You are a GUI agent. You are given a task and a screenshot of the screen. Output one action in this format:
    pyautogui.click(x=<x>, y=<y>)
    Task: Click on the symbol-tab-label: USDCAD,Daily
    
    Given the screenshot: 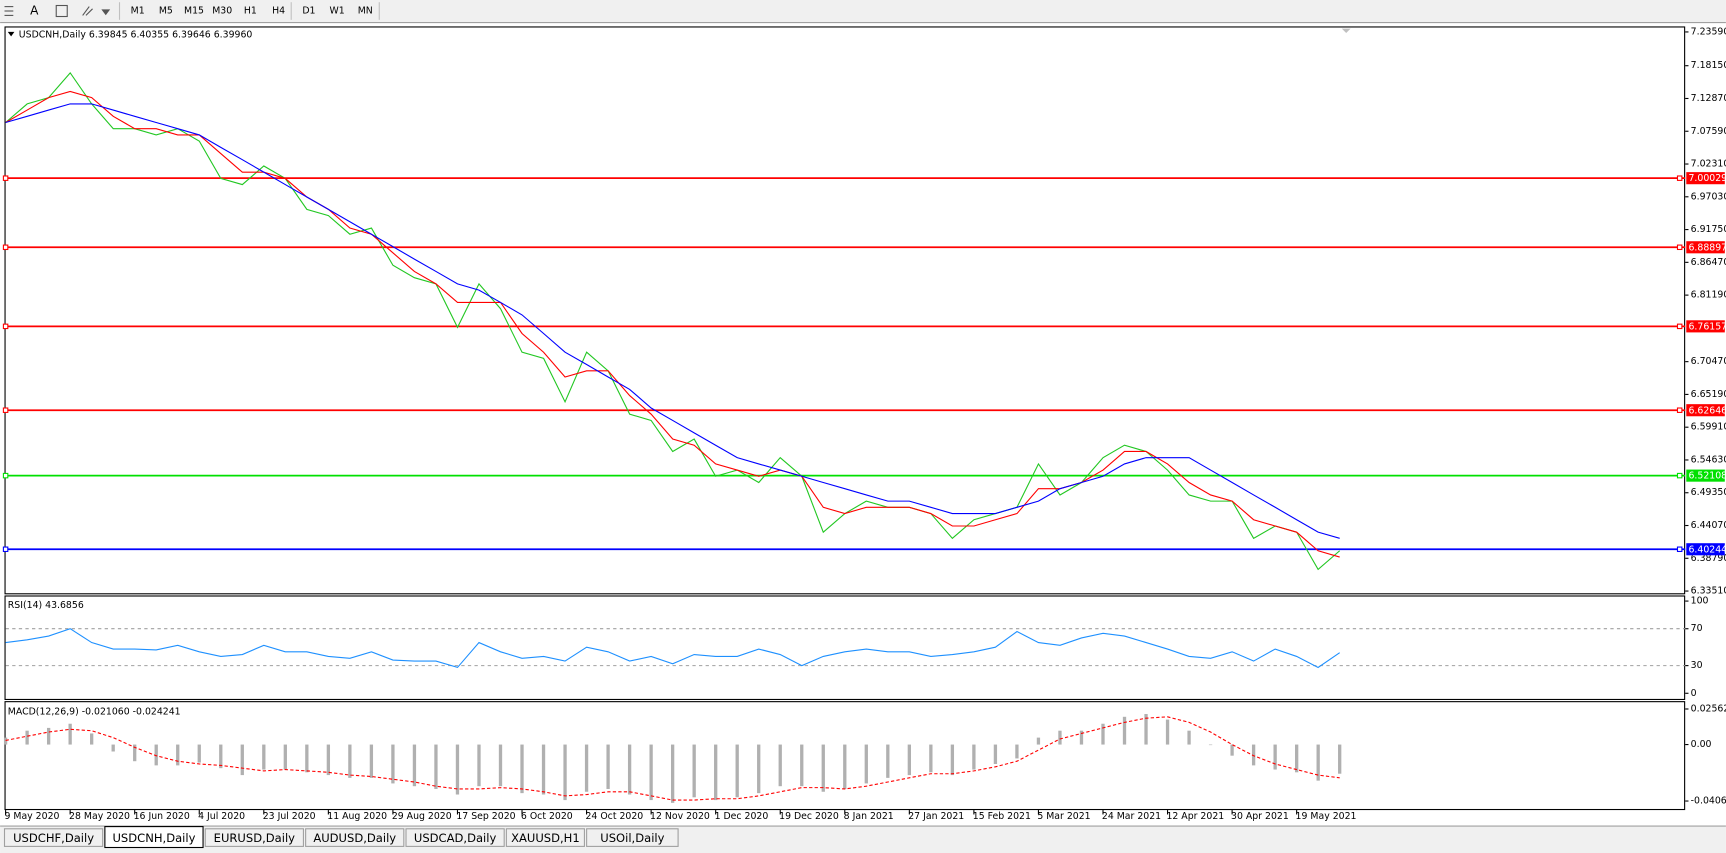 What is the action you would take?
    pyautogui.click(x=455, y=838)
    